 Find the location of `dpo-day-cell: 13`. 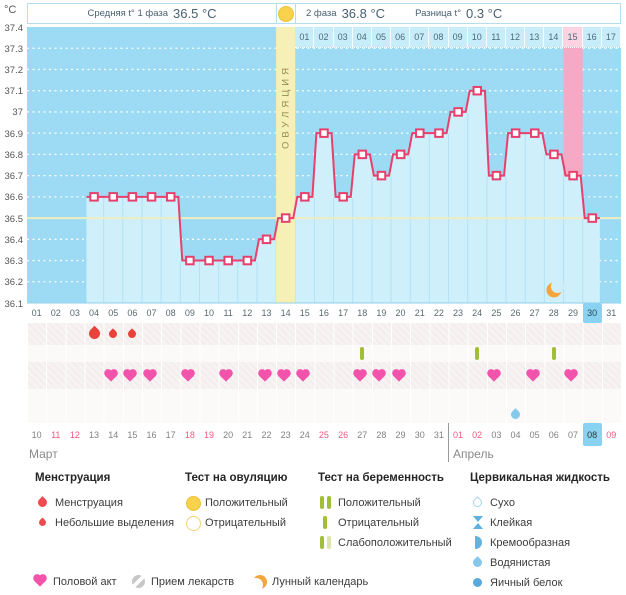

dpo-day-cell: 13 is located at coordinates (535, 37).